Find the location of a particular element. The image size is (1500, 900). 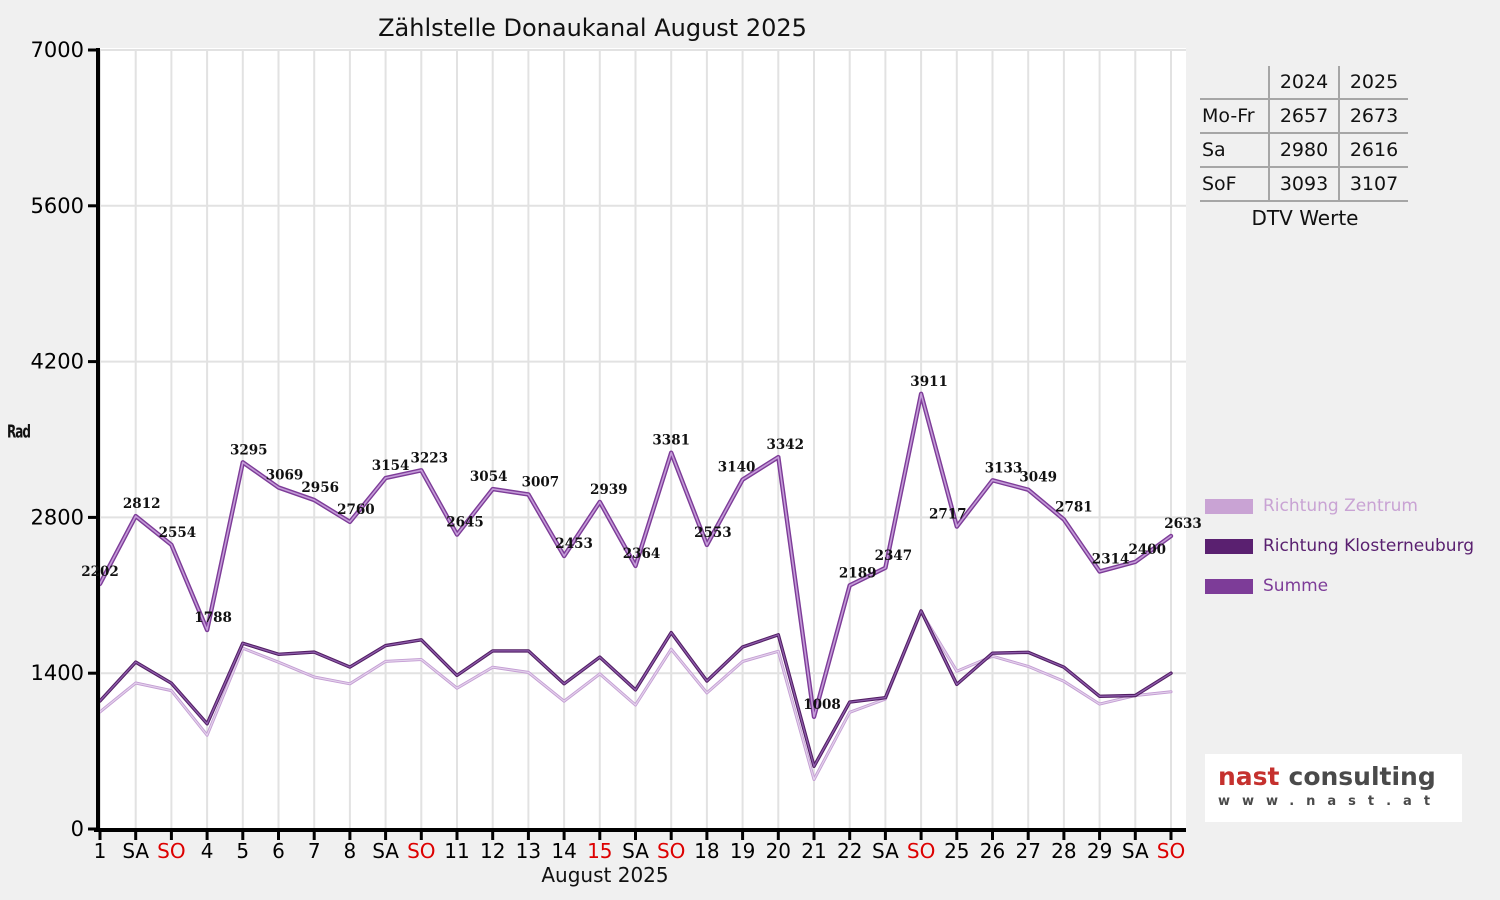

svg-text: 6 is located at coordinates (278, 851).